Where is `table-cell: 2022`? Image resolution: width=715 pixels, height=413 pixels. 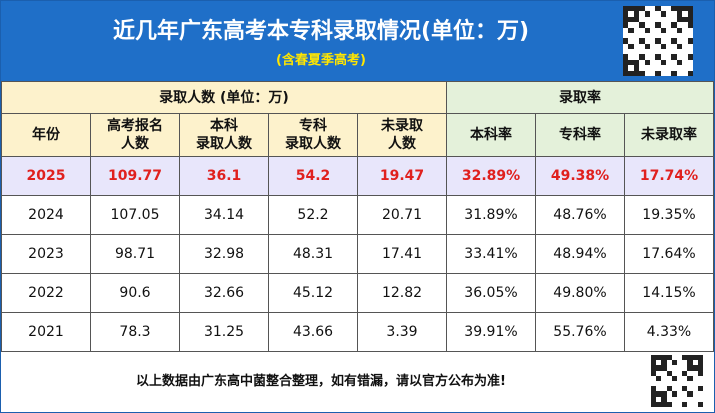 table-cell: 2022 is located at coordinates (46, 293).